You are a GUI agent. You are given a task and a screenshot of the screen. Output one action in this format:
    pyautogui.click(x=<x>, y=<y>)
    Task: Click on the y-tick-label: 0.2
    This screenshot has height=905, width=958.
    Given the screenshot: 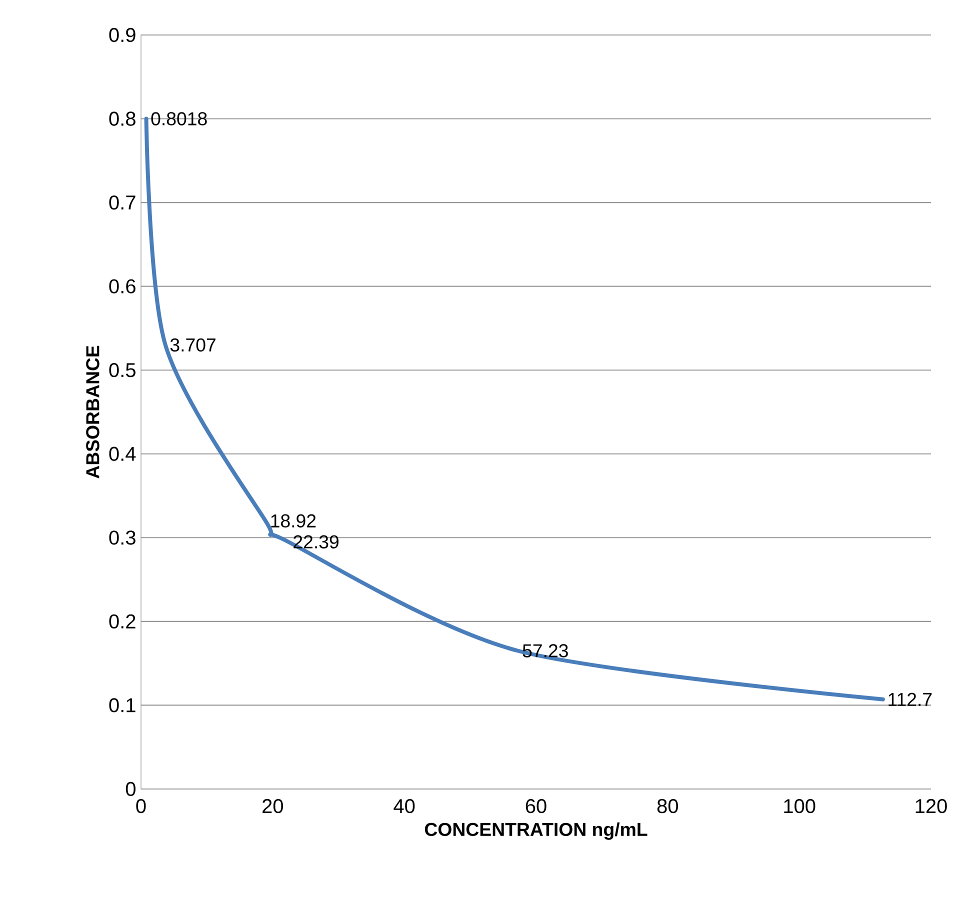 What is the action you would take?
    pyautogui.click(x=122, y=621)
    